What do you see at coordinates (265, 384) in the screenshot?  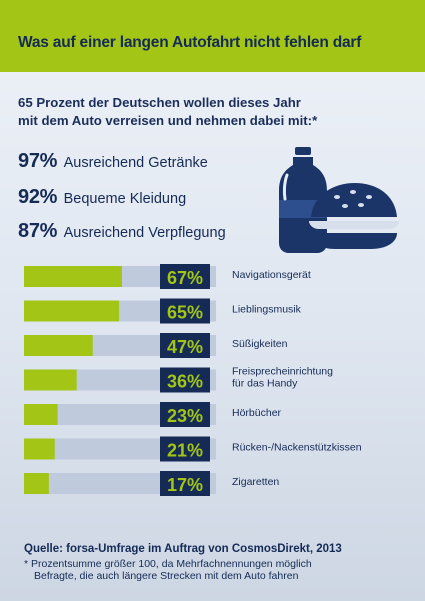 I see `category-label-line: für das Handy` at bounding box center [265, 384].